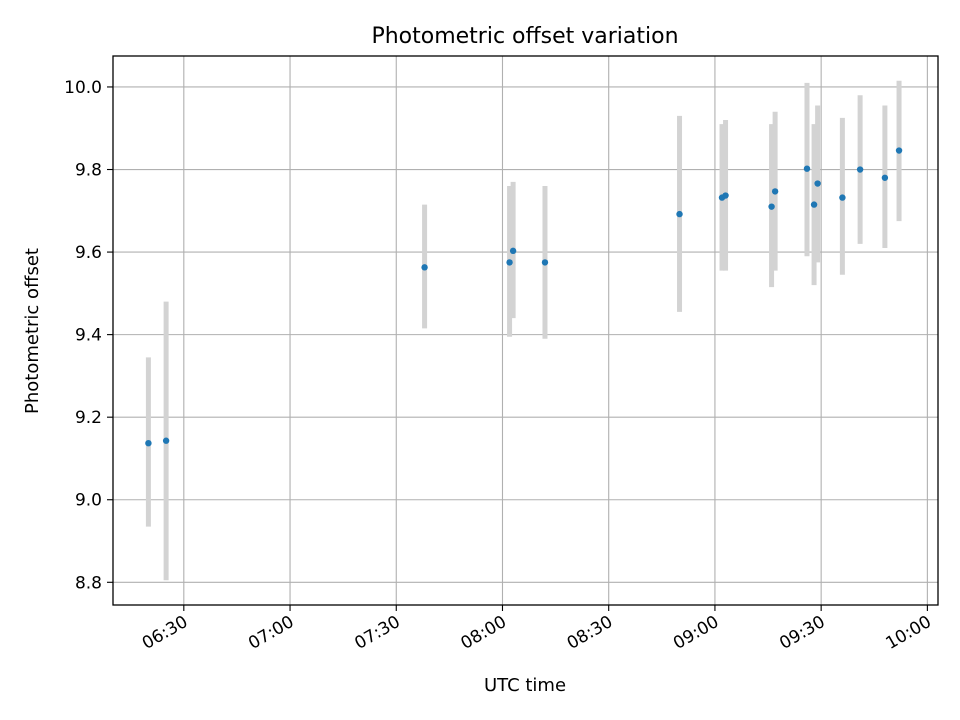 This screenshot has height=720, width=960. I want to click on y-tick-label: 9.2, so click(88, 418).